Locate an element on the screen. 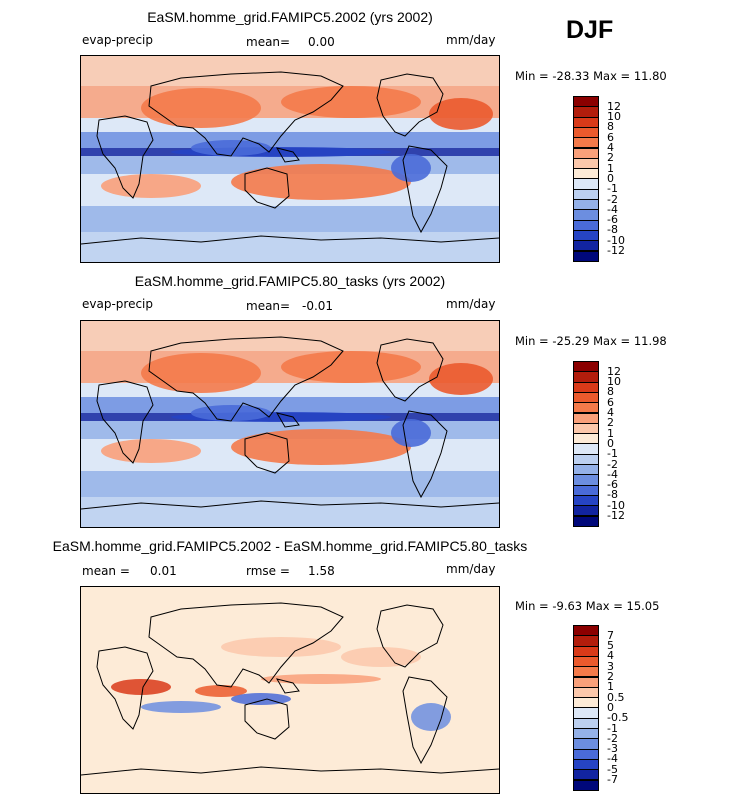  panel-3-max-label: Max = is located at coordinates (604, 606).